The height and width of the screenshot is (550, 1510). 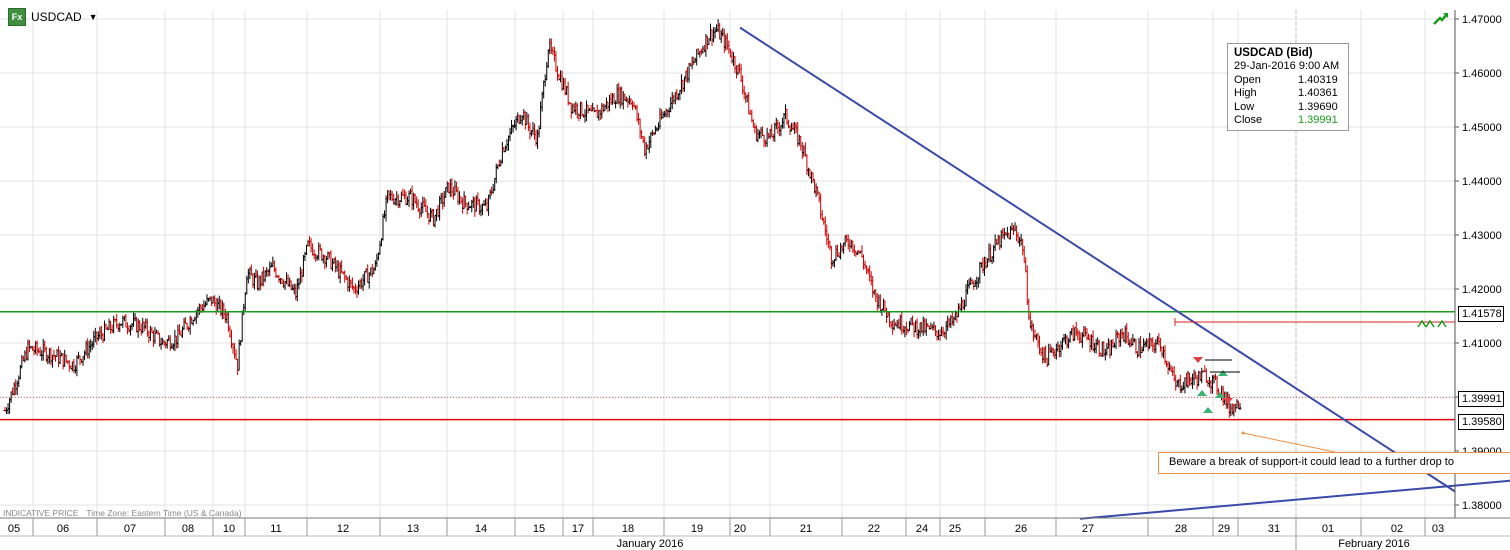 I want to click on x-tick-label: 13, so click(x=413, y=529).